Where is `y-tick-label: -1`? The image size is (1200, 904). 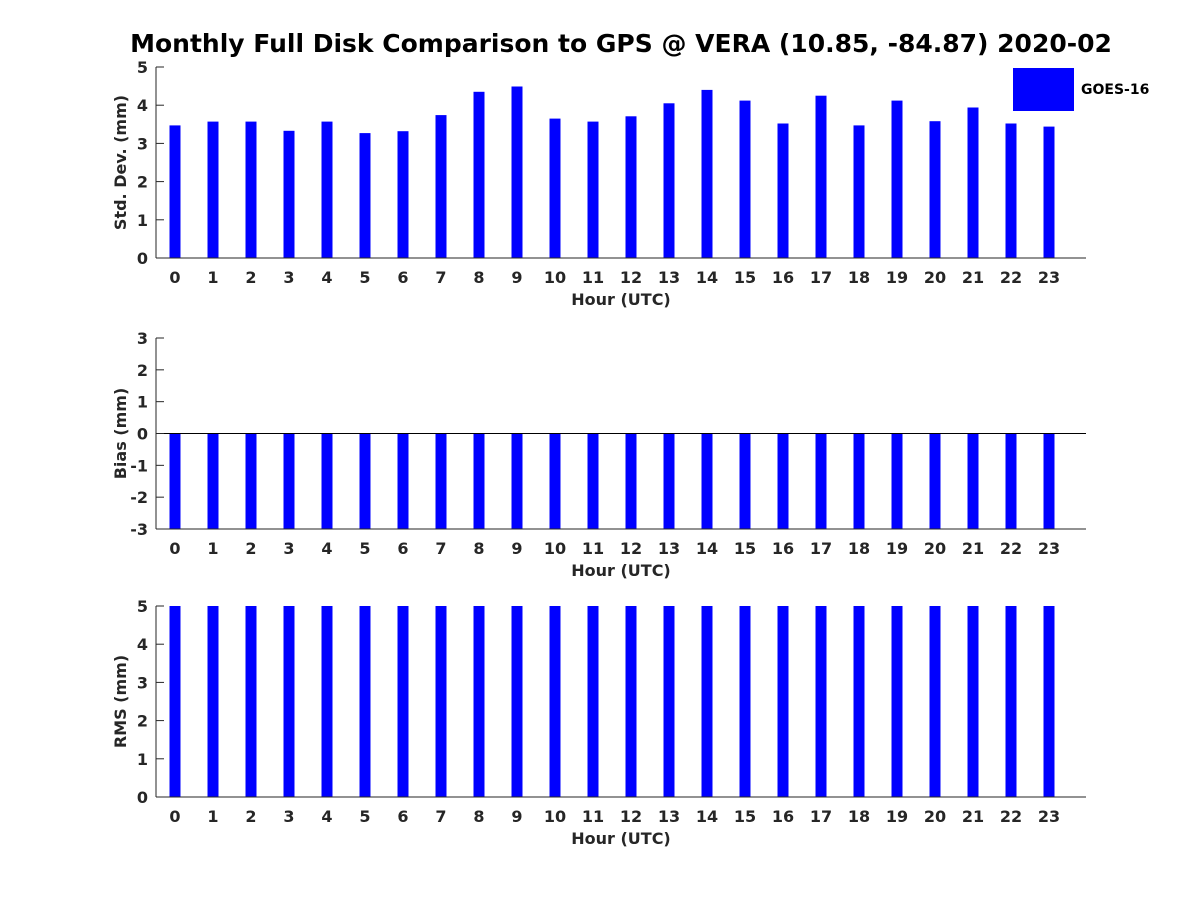
y-tick-label: -1 is located at coordinates (139, 465).